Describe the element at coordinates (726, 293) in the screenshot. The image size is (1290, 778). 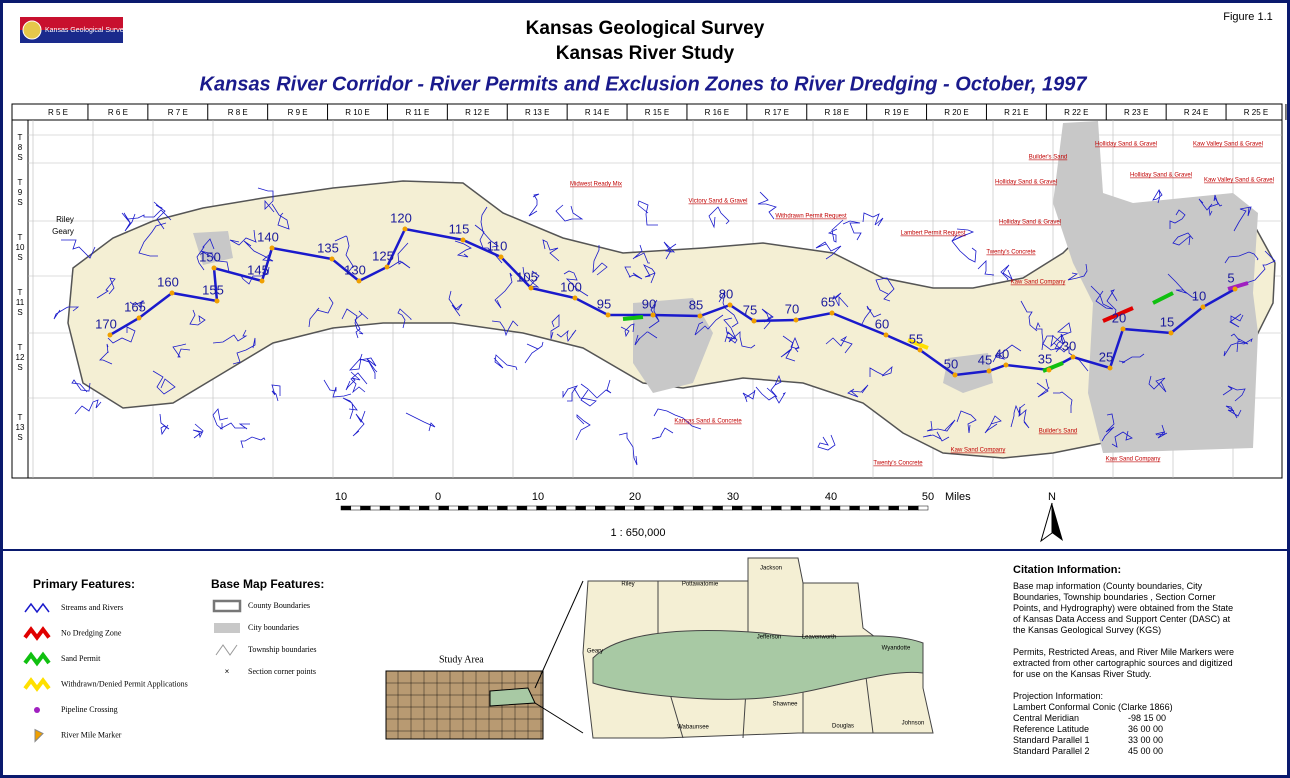
I see `mile-marker-label: 80` at that location.